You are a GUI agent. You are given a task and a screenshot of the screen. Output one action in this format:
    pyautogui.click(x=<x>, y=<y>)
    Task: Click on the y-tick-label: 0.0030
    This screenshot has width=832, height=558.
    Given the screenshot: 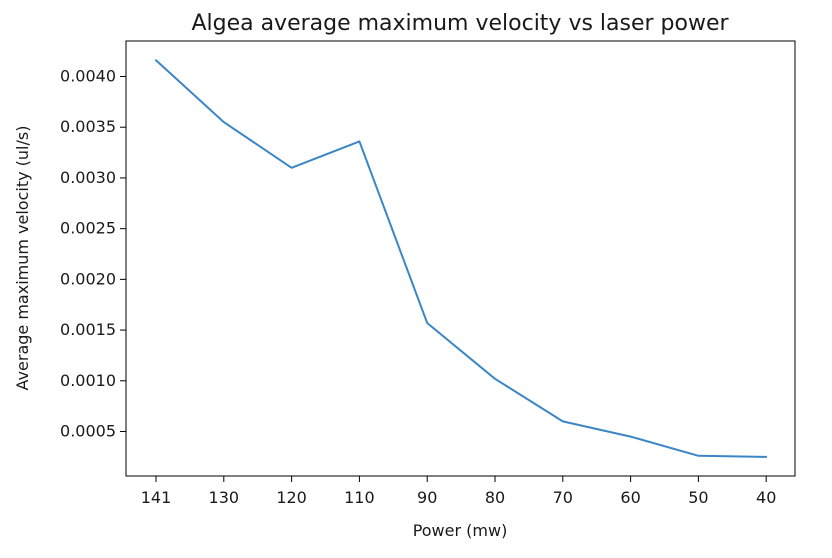 What is the action you would take?
    pyautogui.click(x=88, y=177)
    